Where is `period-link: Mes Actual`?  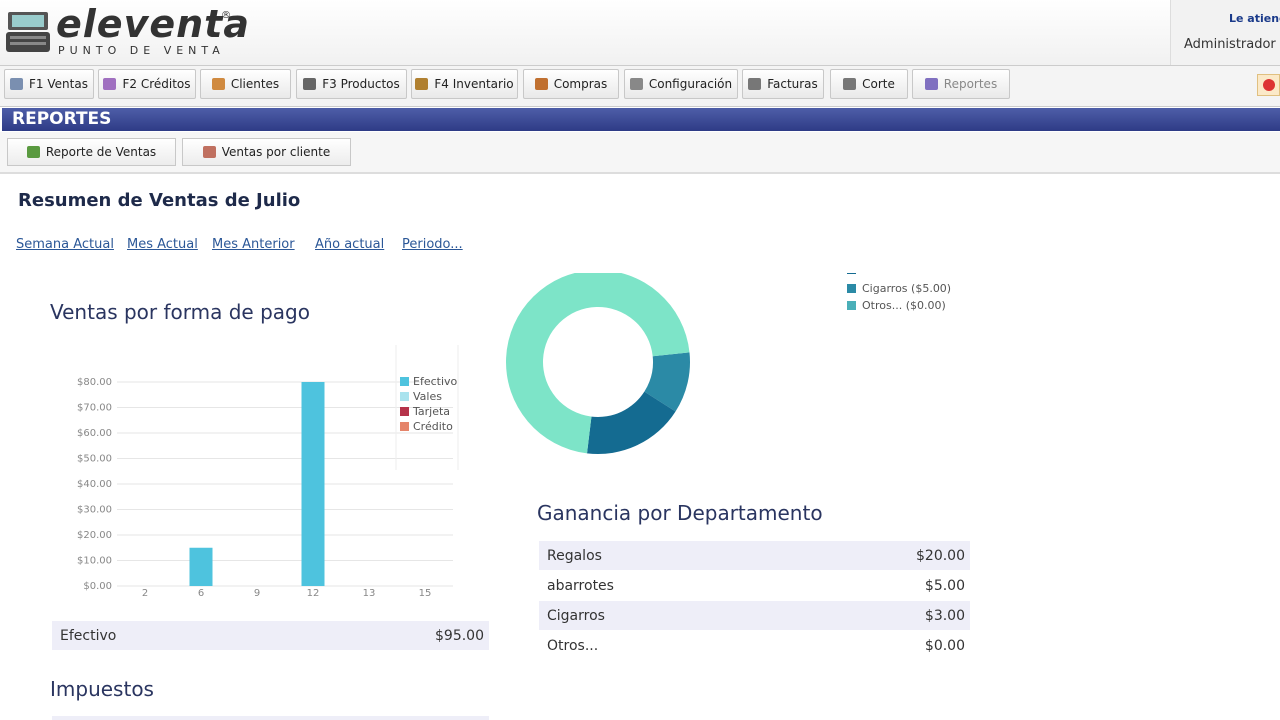
period-link: Mes Actual is located at coordinates (162, 244).